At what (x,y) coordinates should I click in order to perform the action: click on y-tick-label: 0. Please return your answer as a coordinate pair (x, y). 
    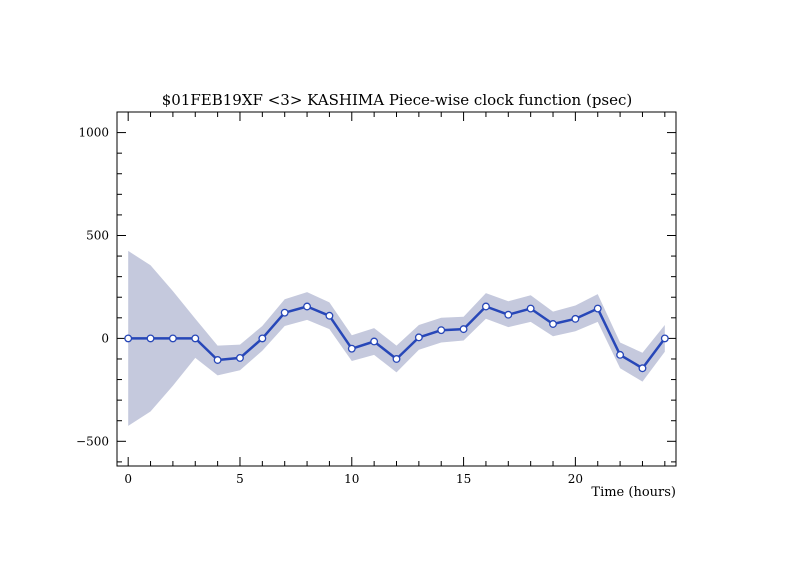
    Looking at the image, I should click on (105, 338).